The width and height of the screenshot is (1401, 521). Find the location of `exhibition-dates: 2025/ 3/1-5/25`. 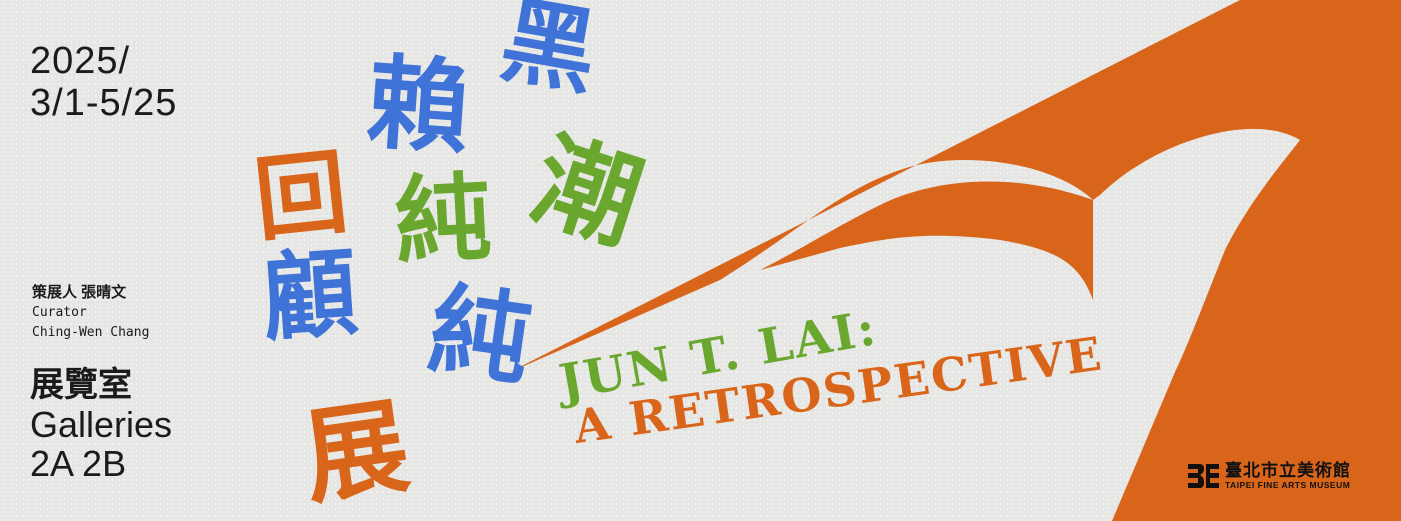

exhibition-dates: 2025/ 3/1-5/25 is located at coordinates (103, 82).